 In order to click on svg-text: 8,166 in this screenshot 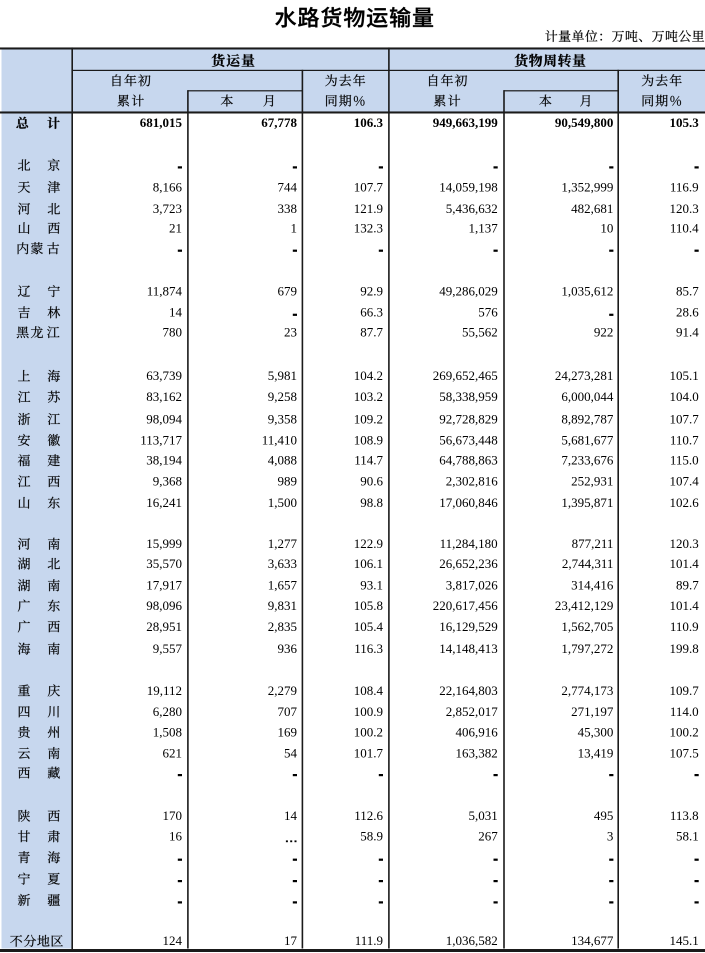, I will do `click(168, 186)`.